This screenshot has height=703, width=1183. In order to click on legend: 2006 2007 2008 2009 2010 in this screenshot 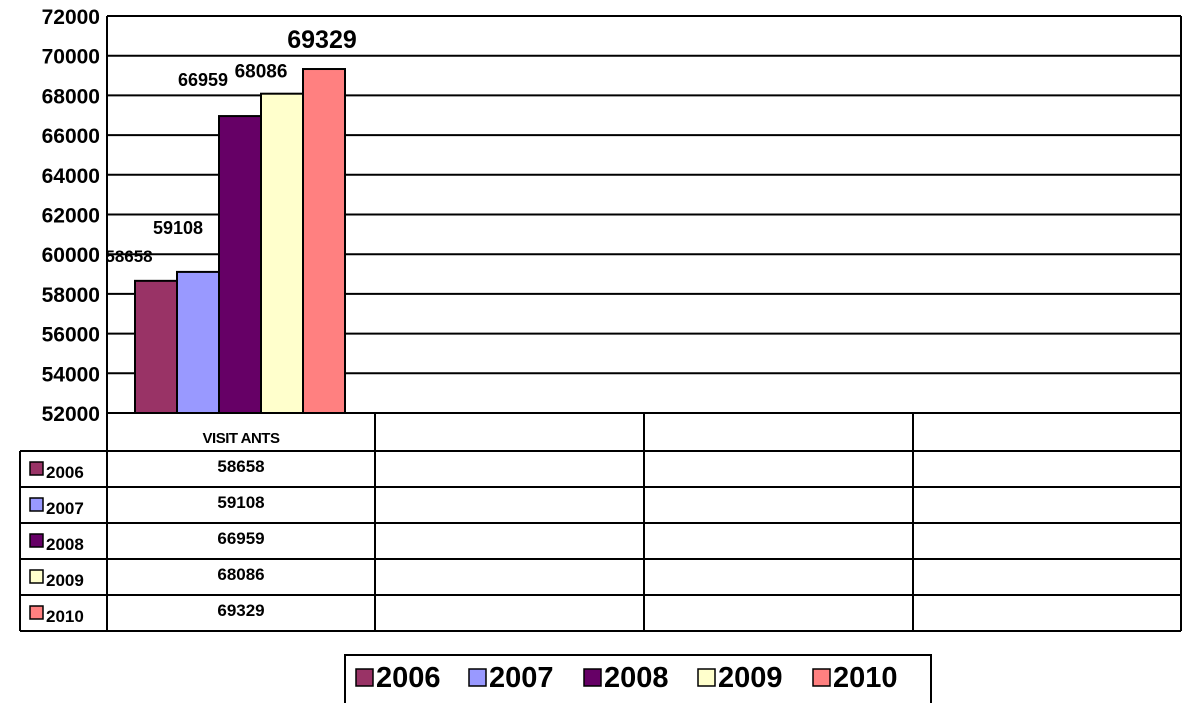, I will do `click(638, 678)`.